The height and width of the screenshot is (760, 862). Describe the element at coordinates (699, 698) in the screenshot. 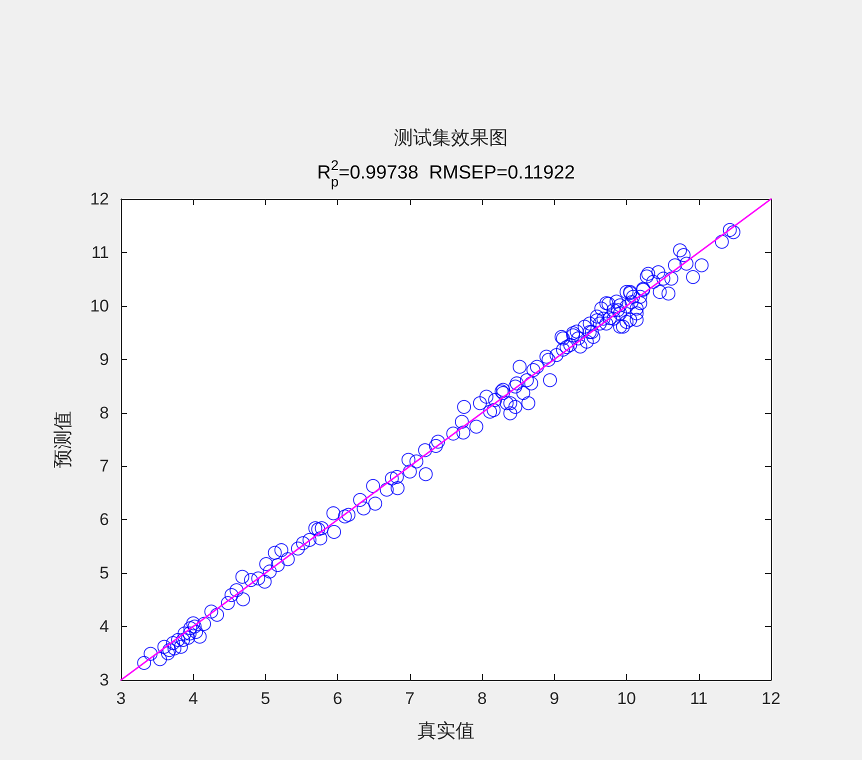

I see `x-tick-label: 11` at that location.